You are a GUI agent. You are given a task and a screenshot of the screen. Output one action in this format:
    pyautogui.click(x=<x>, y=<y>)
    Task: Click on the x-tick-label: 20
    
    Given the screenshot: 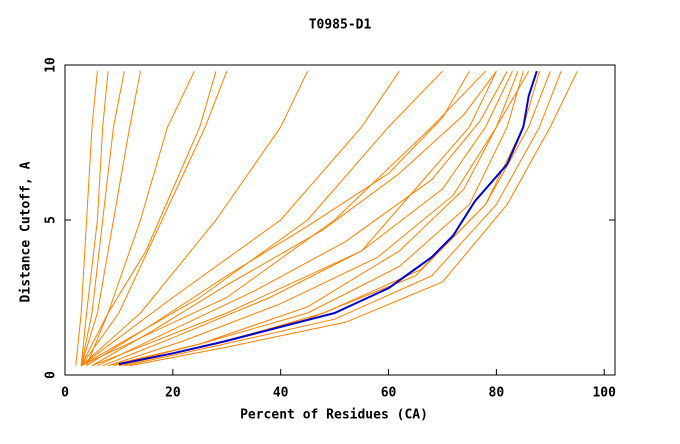 What is the action you would take?
    pyautogui.click(x=173, y=393)
    